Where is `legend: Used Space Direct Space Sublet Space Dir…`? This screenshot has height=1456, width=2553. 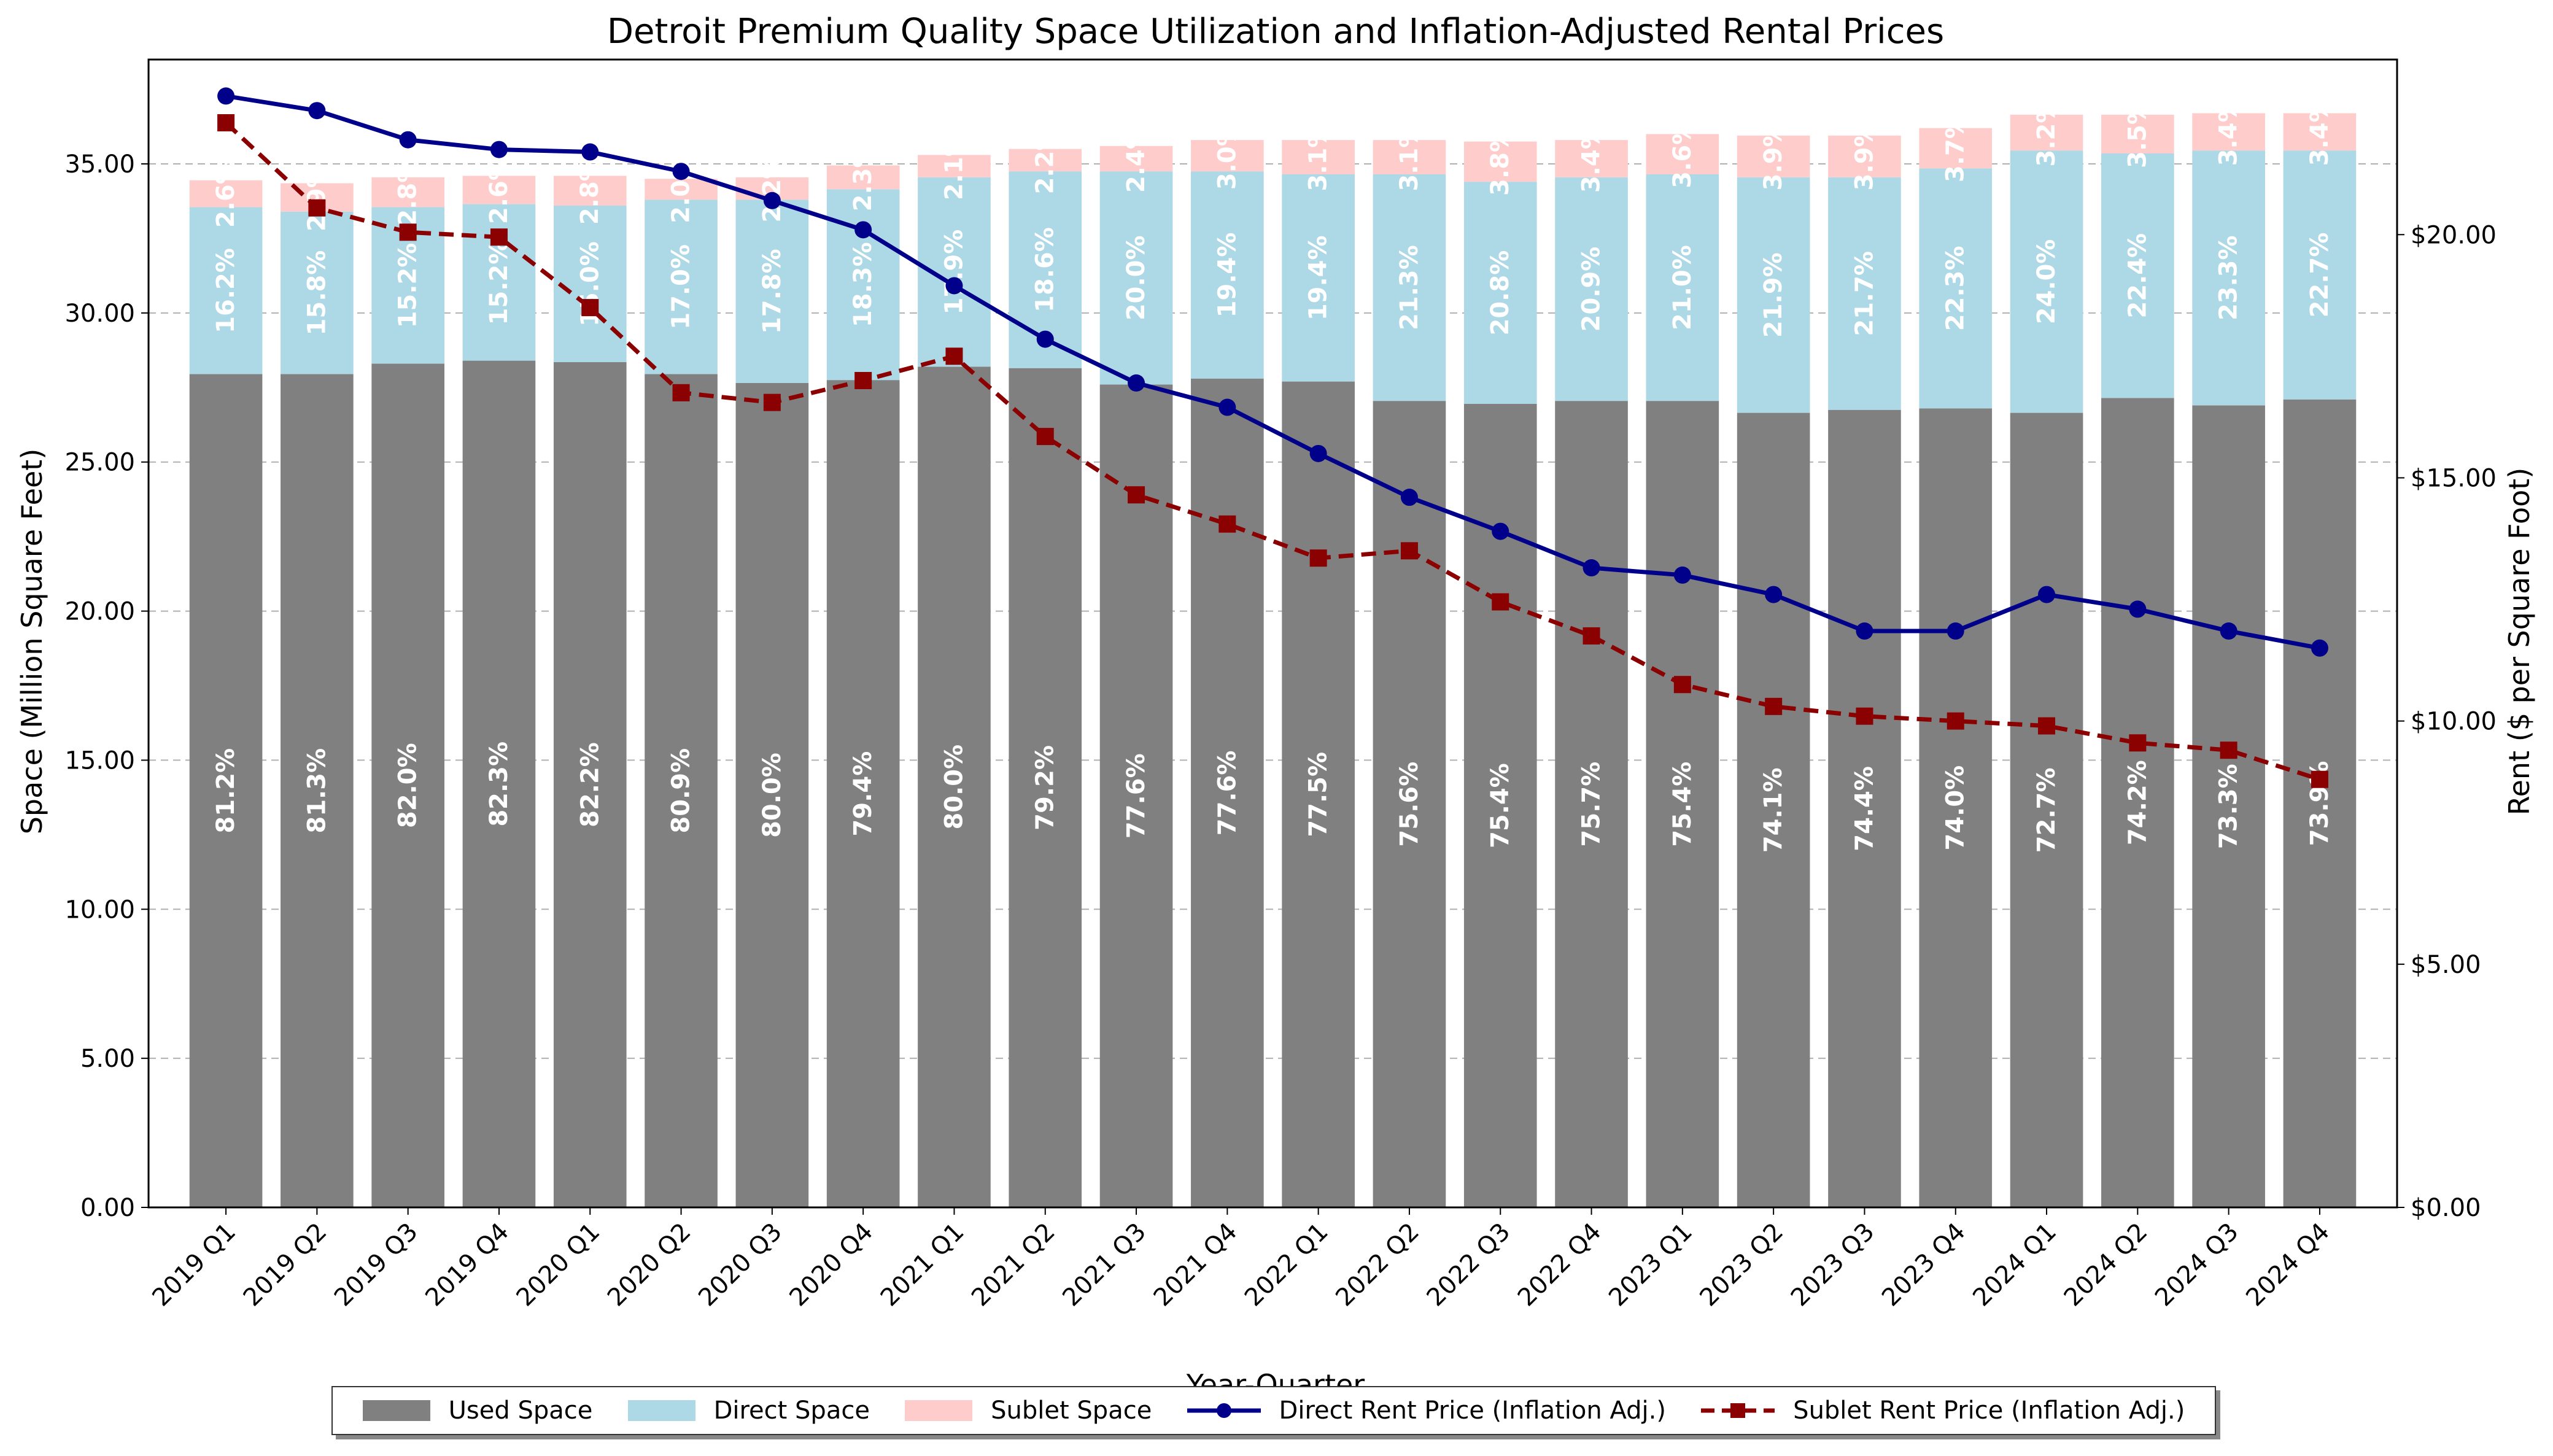
legend: Used Space Direct Space Sublet Space Dir… is located at coordinates (1273, 1410).